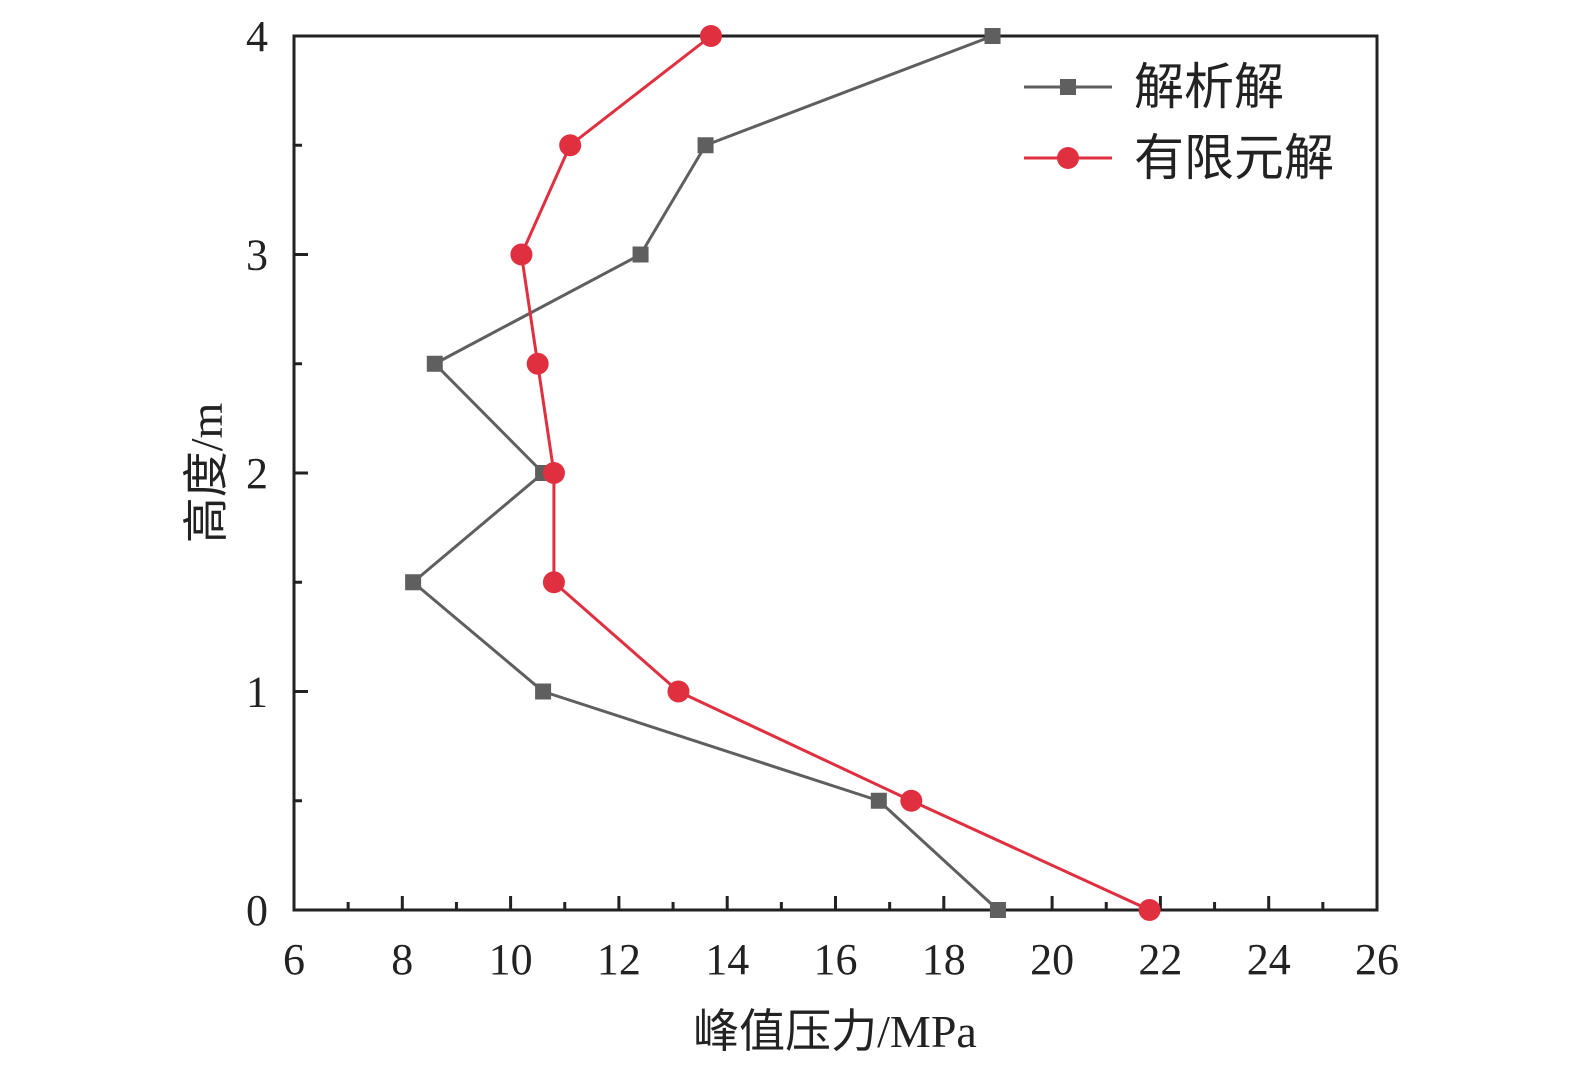 The image size is (1575, 1074). What do you see at coordinates (257, 910) in the screenshot?
I see `y-tick-label: 0` at bounding box center [257, 910].